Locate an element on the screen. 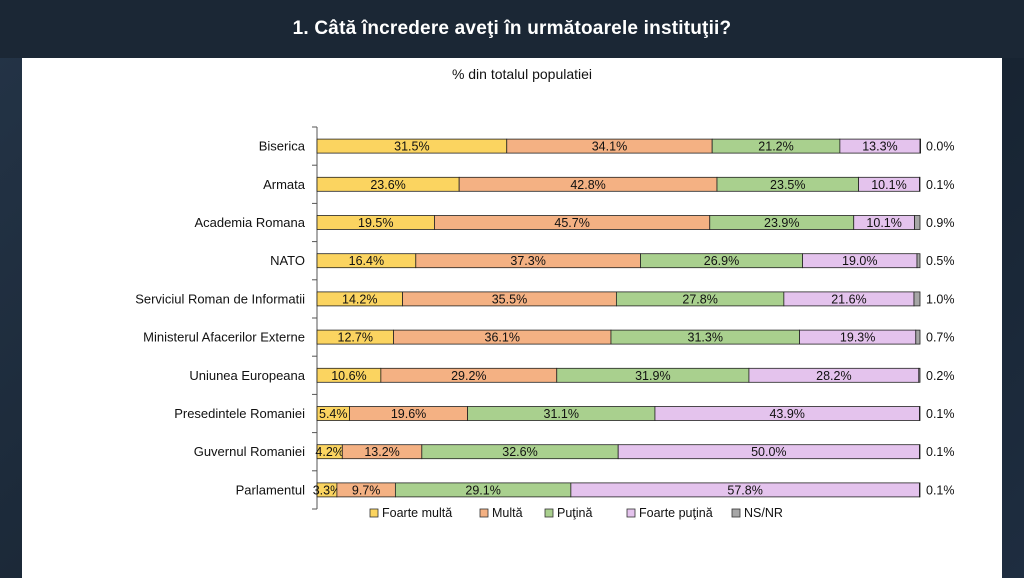  data-label: 42.8% is located at coordinates (587, 185).